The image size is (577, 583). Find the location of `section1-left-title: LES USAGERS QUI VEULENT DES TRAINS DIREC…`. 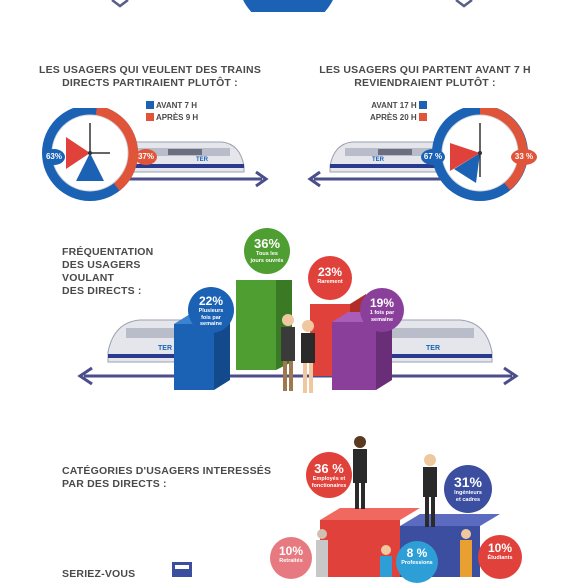

section1-left-title: LES USAGERS QUI VEULENT DES TRAINS DIREC… is located at coordinates (150, 76).